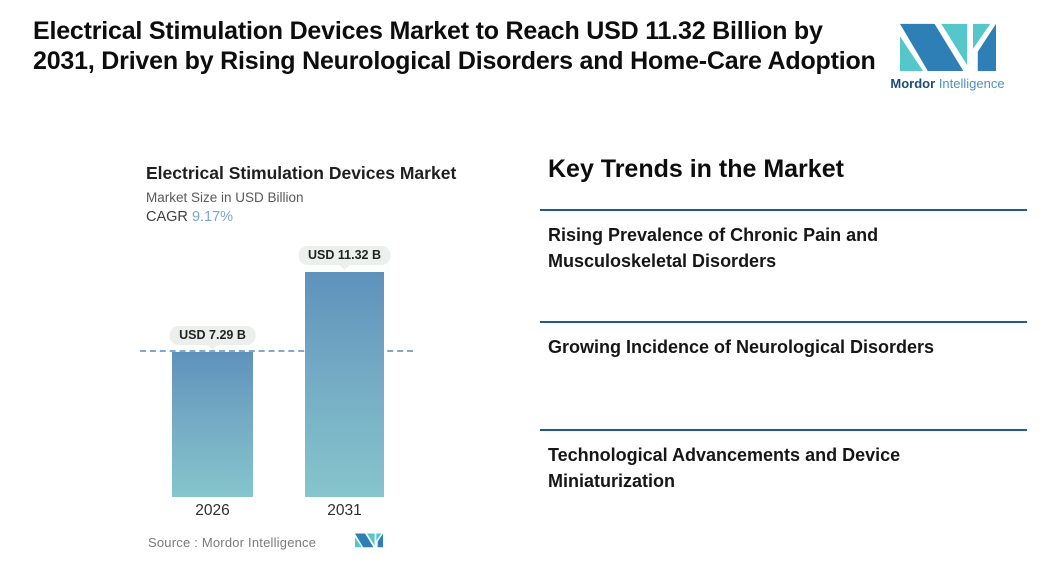 The width and height of the screenshot is (1051, 565). What do you see at coordinates (344, 384) in the screenshot?
I see `bar-2031` at bounding box center [344, 384].